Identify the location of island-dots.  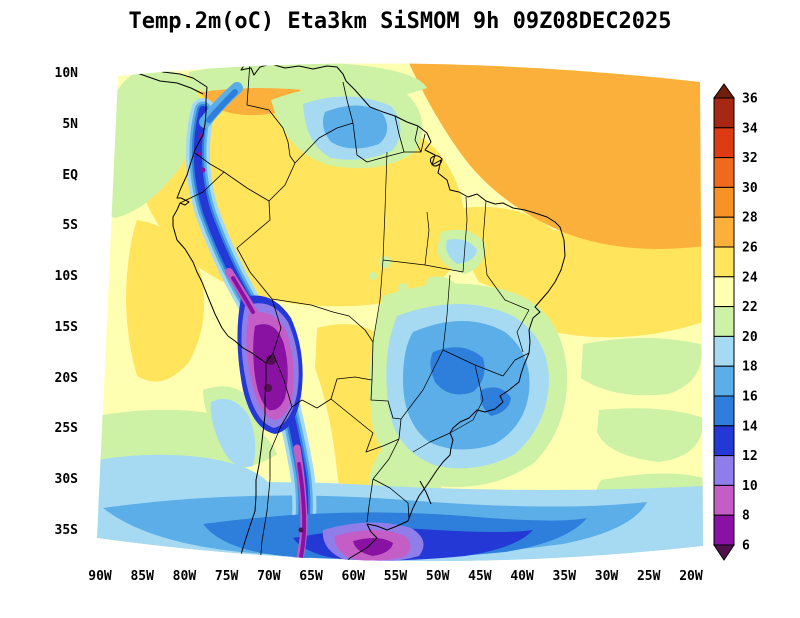
(101, 182).